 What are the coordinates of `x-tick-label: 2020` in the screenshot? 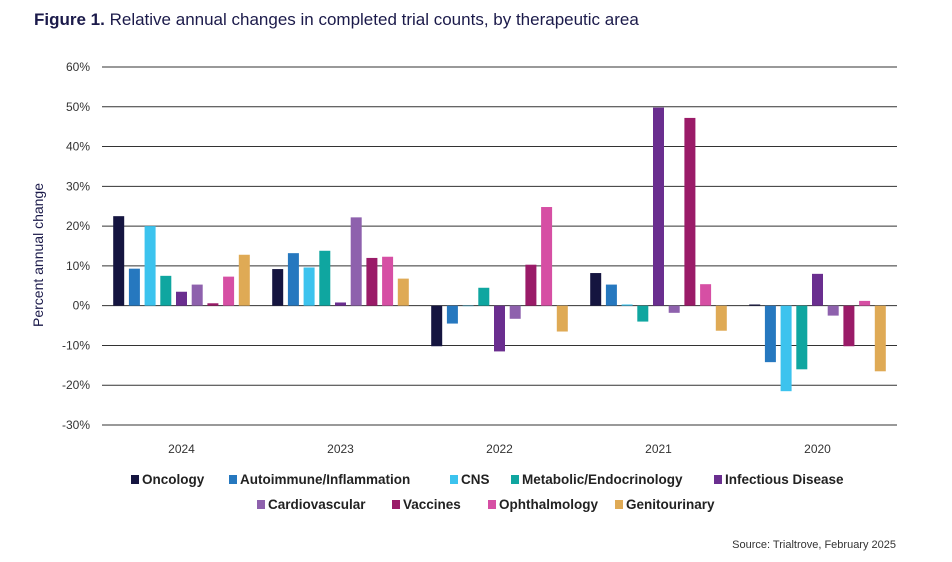 It's located at (817, 449).